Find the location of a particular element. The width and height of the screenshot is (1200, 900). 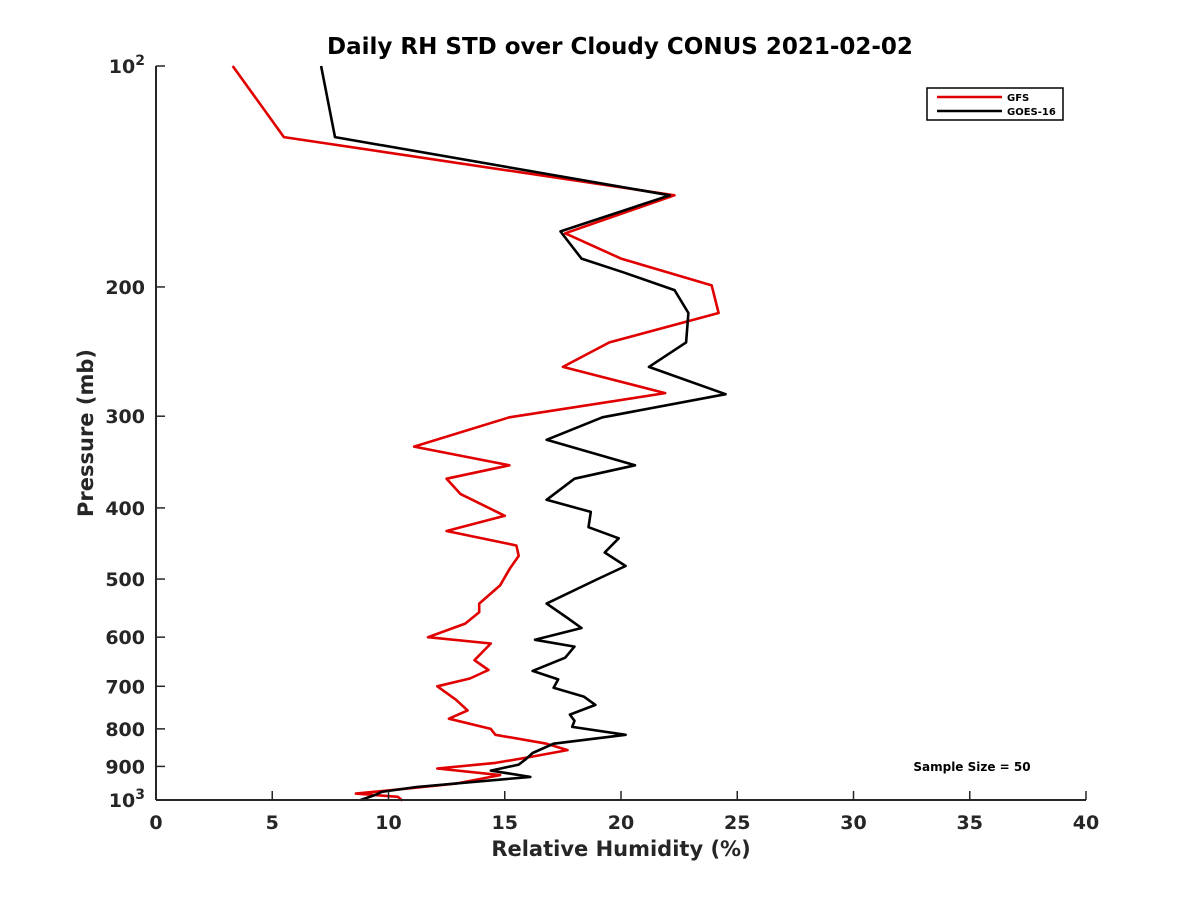

y-tick-label-500: 500 is located at coordinates (125, 580).